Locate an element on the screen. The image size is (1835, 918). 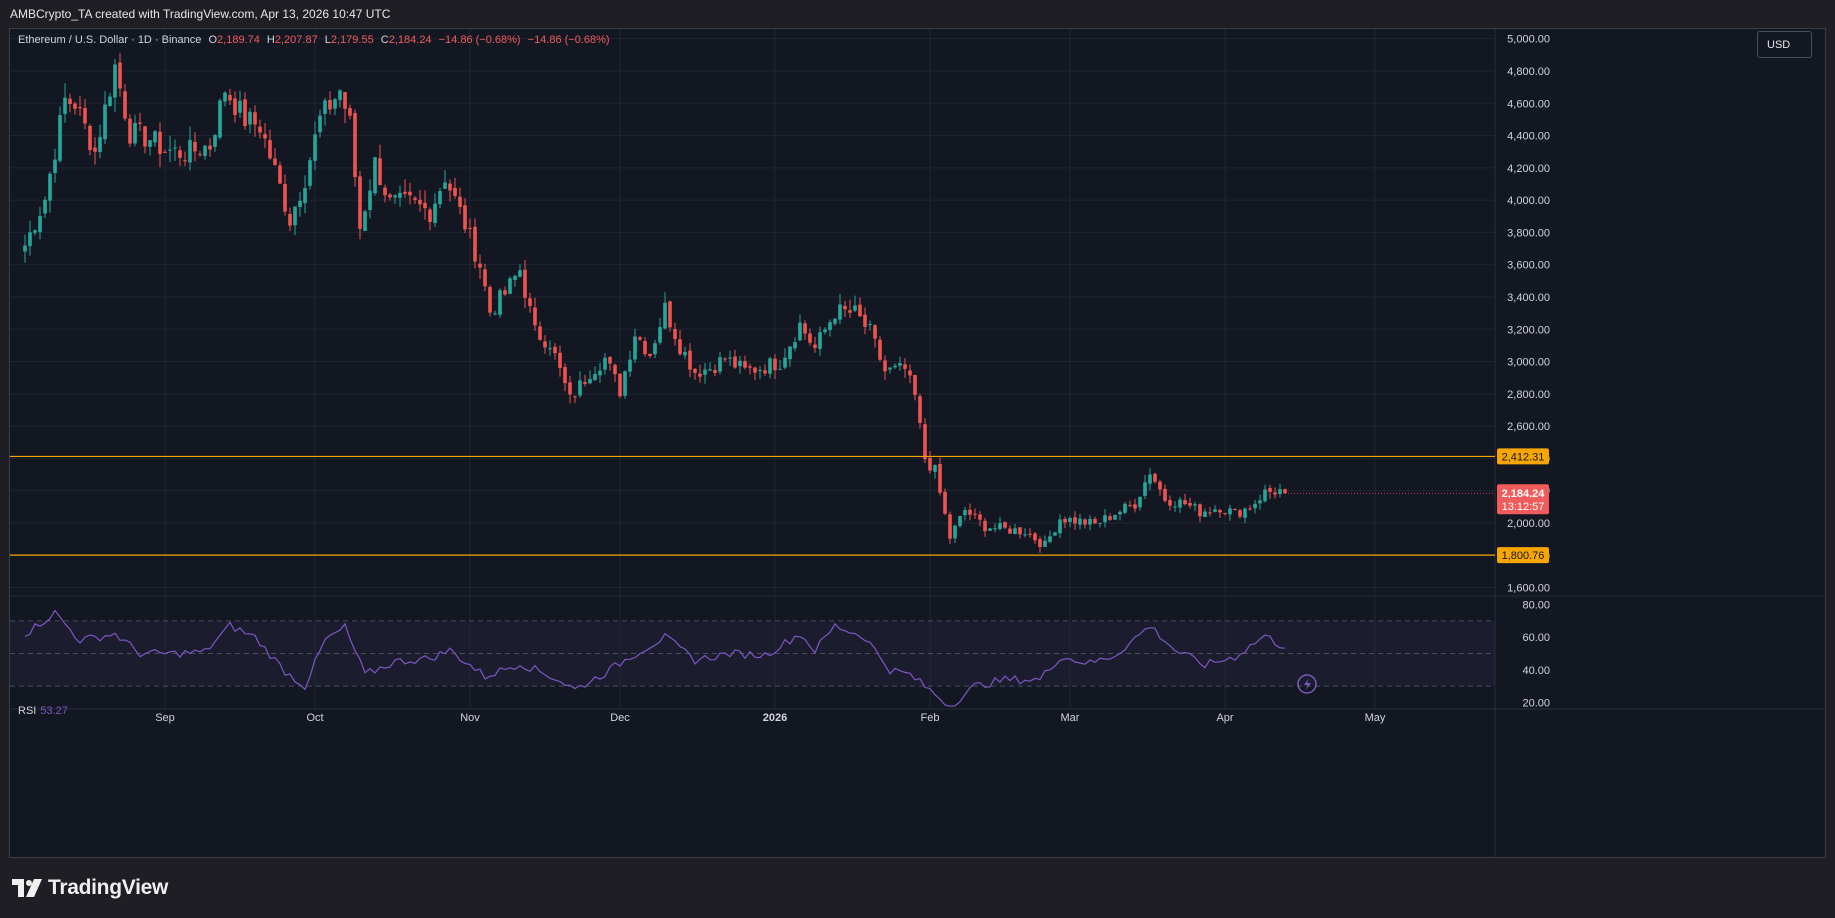
currency-button: USD is located at coordinates (1784, 44).